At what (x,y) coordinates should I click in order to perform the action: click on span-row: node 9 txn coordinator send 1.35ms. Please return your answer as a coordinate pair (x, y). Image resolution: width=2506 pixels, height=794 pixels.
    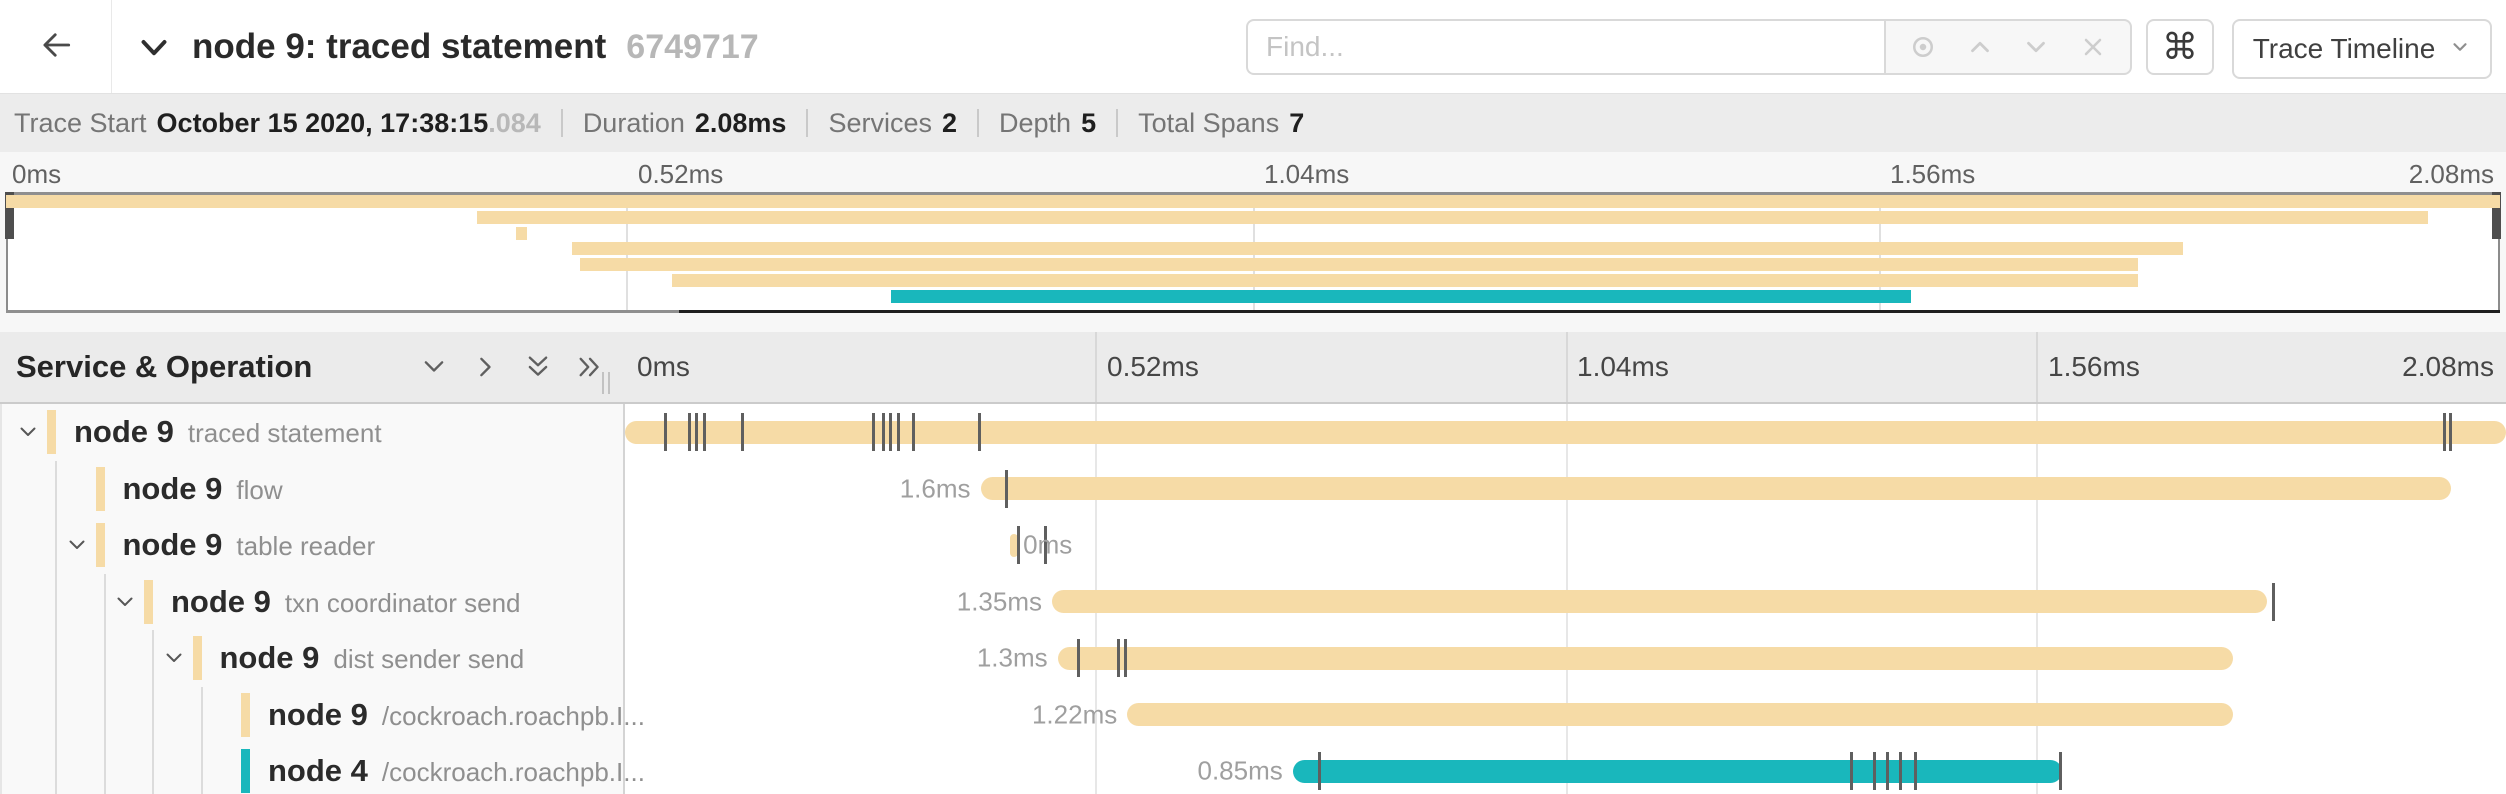
    Looking at the image, I should click on (1253, 601).